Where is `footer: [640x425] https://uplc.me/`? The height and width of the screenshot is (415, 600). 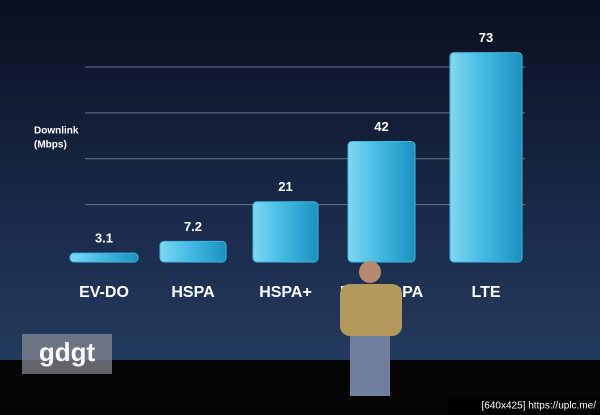
footer: [640x425] https://uplc.me/ is located at coordinates (538, 406).